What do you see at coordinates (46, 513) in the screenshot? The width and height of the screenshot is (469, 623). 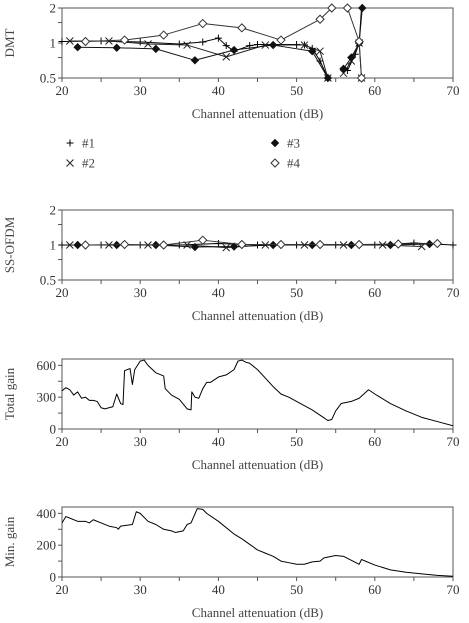 I see `y-tick-label: 400` at bounding box center [46, 513].